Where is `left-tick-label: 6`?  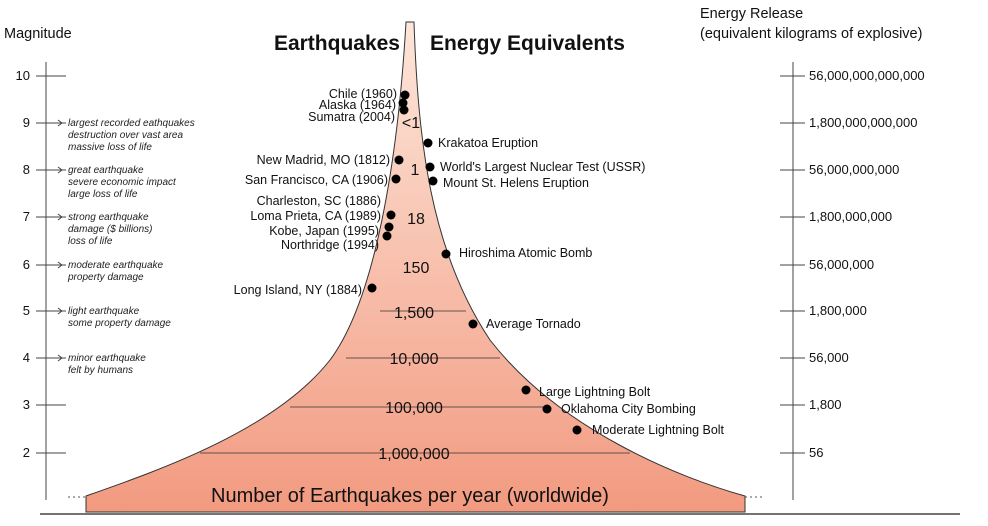
left-tick-label: 6 is located at coordinates (26, 264).